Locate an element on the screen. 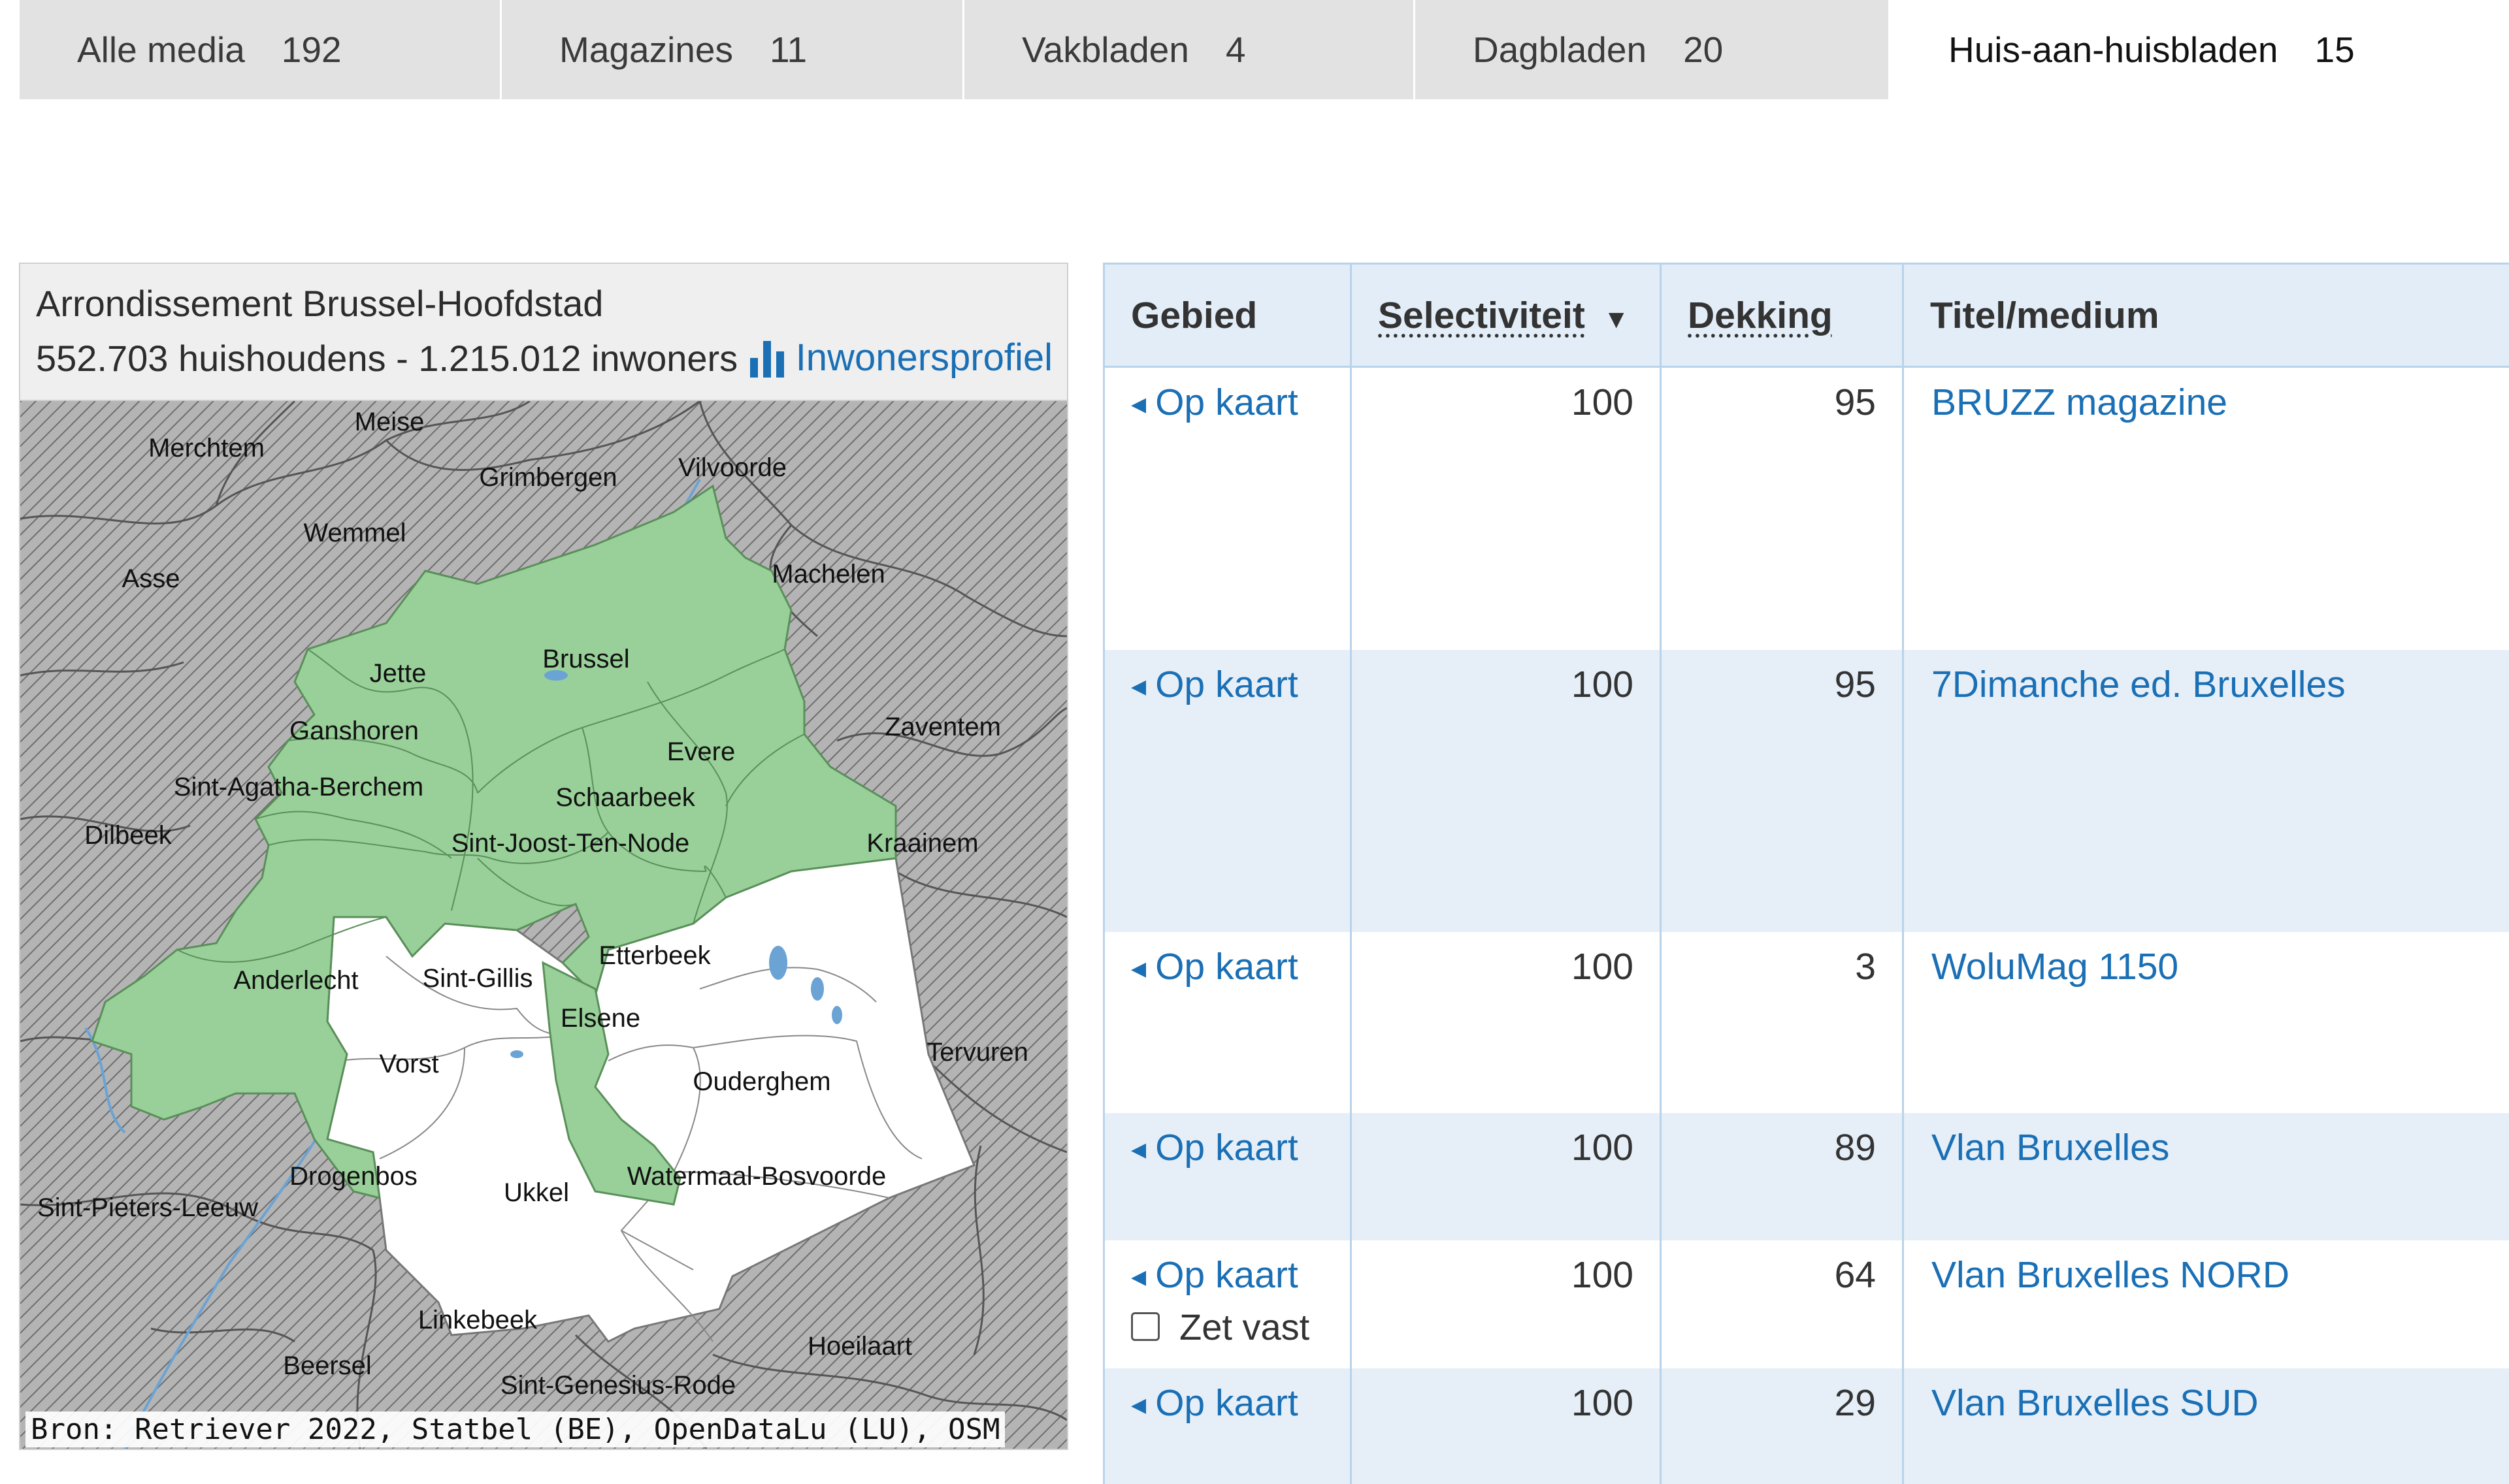  header-dekking: Dekking is located at coordinates (1781, 315).